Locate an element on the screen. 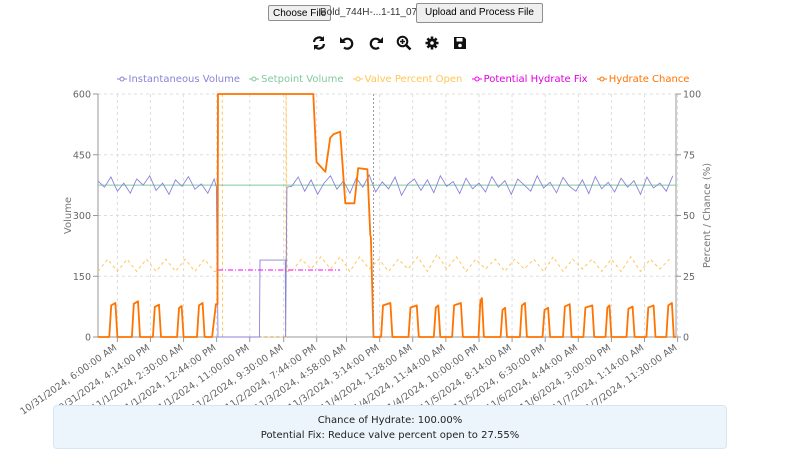 The height and width of the screenshot is (456, 806). y-left-axis-label: Volume is located at coordinates (68, 215).